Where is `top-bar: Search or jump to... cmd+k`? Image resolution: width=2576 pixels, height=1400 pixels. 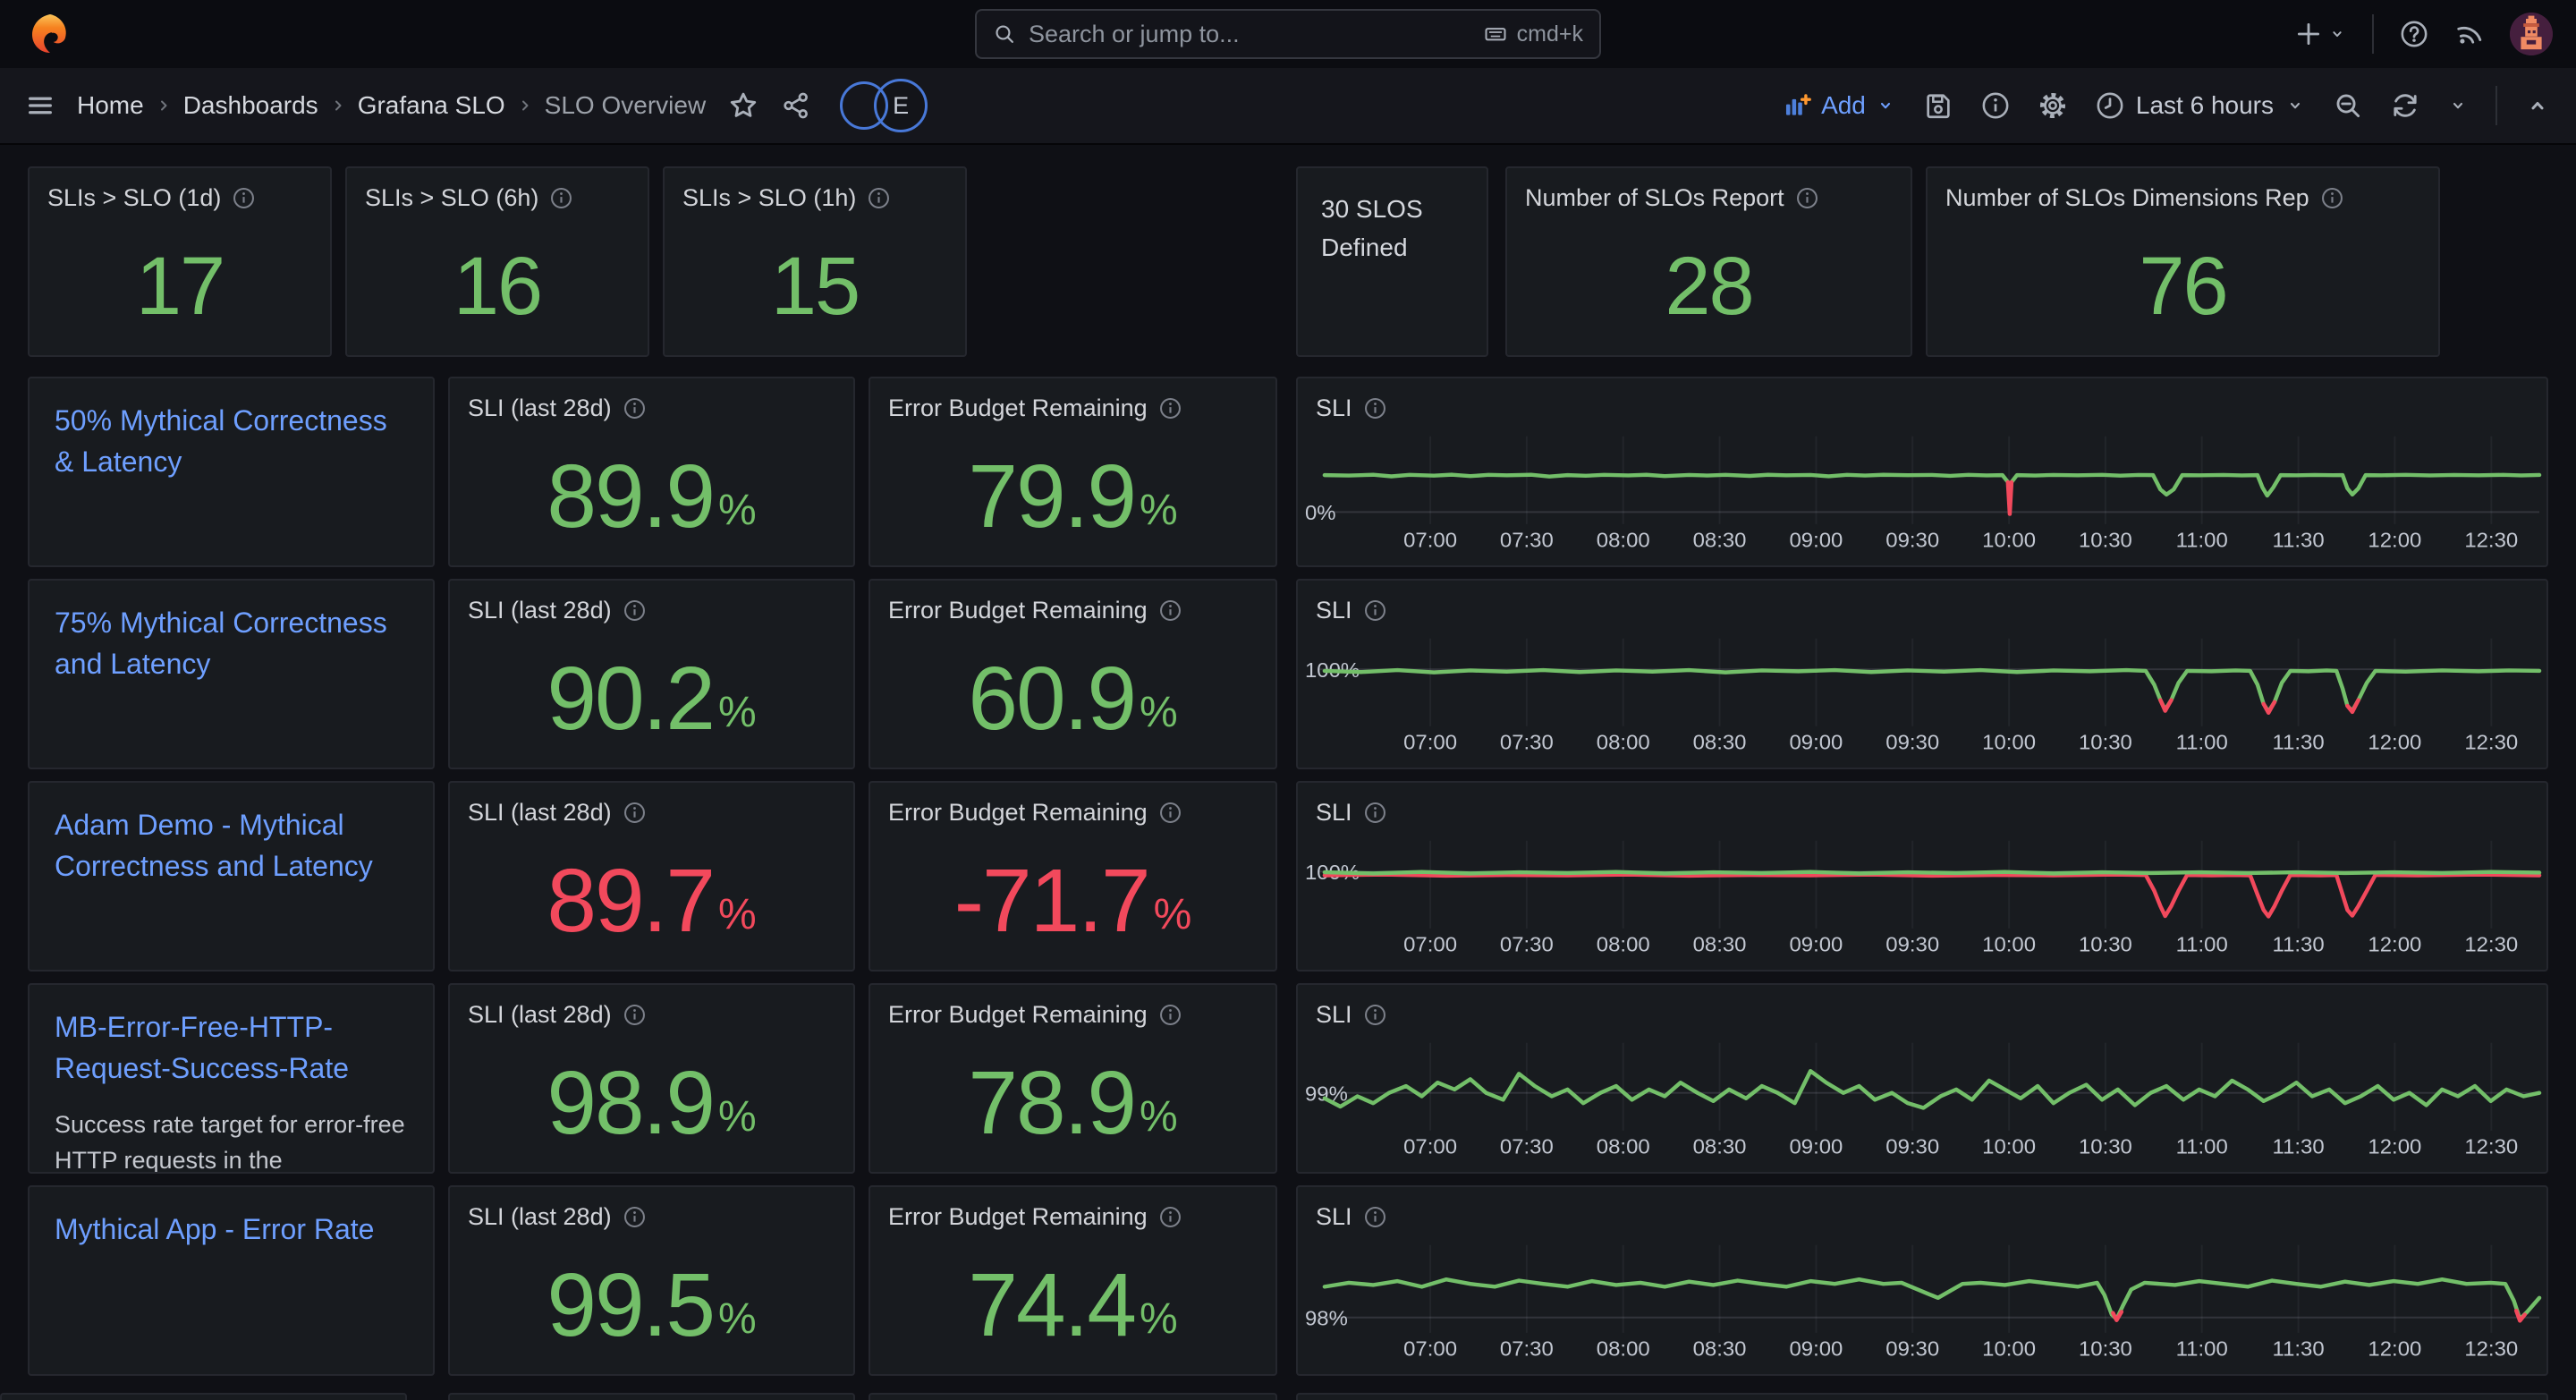 top-bar: Search or jump to... cmd+k is located at coordinates (1288, 34).